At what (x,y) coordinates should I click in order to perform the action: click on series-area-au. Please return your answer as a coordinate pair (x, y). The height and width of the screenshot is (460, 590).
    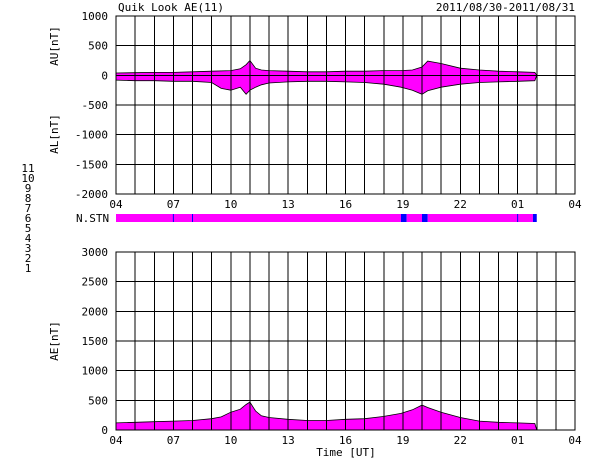
    Looking at the image, I should click on (326, 68).